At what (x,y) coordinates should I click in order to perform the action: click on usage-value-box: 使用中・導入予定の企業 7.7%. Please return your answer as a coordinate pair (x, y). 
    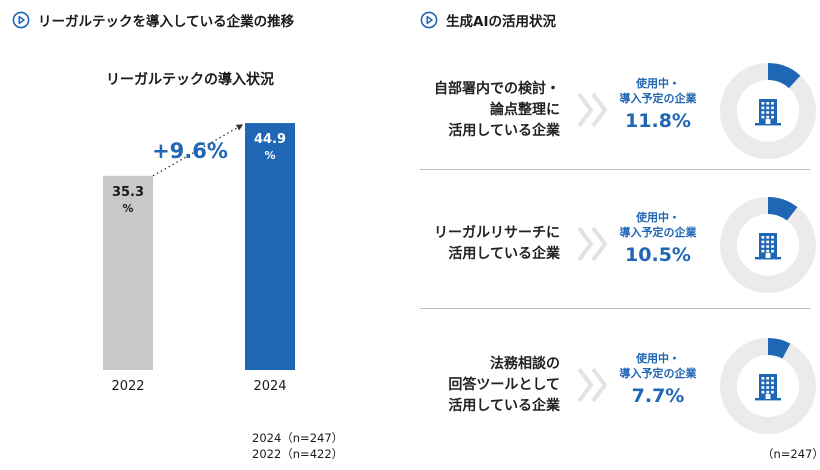
    Looking at the image, I should click on (658, 379).